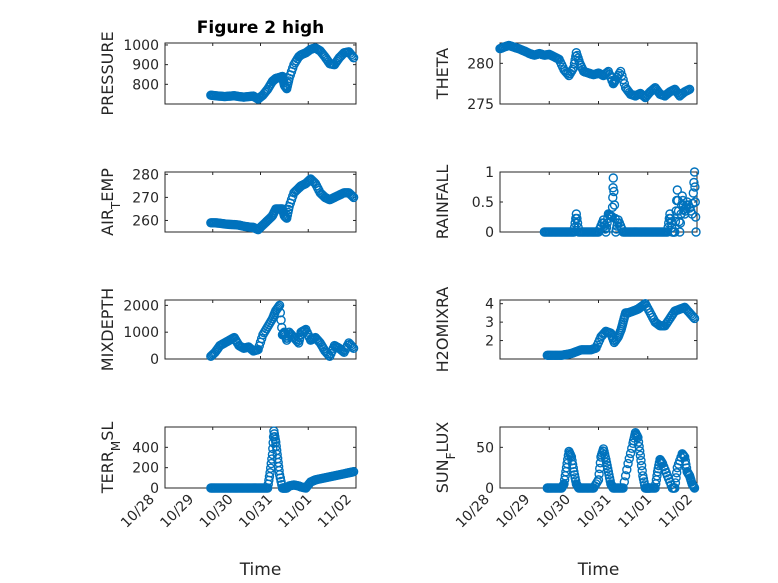 This screenshot has width=778, height=583. I want to click on y-axis-label: H2OMIXRA, so click(442, 330).